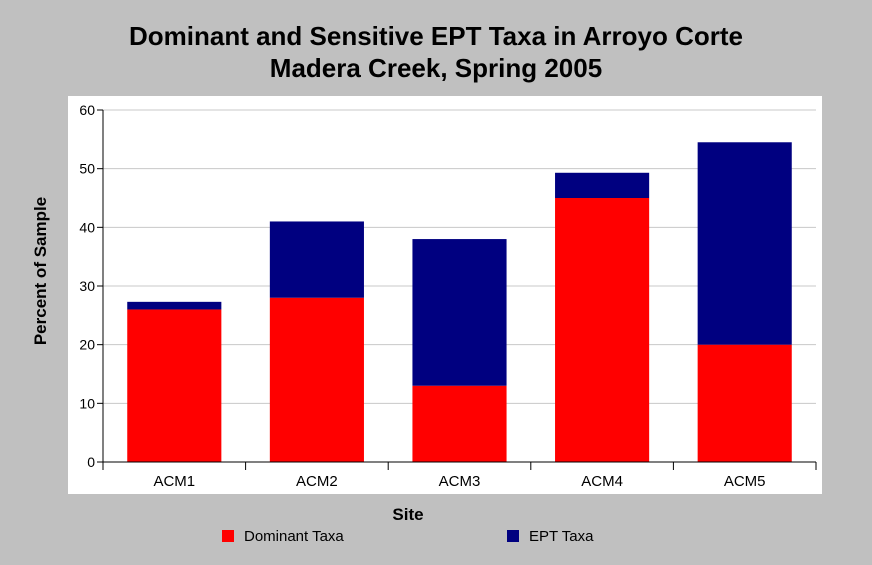 This screenshot has width=872, height=565. I want to click on legend-item-dominant: Dominant Taxa, so click(283, 536).